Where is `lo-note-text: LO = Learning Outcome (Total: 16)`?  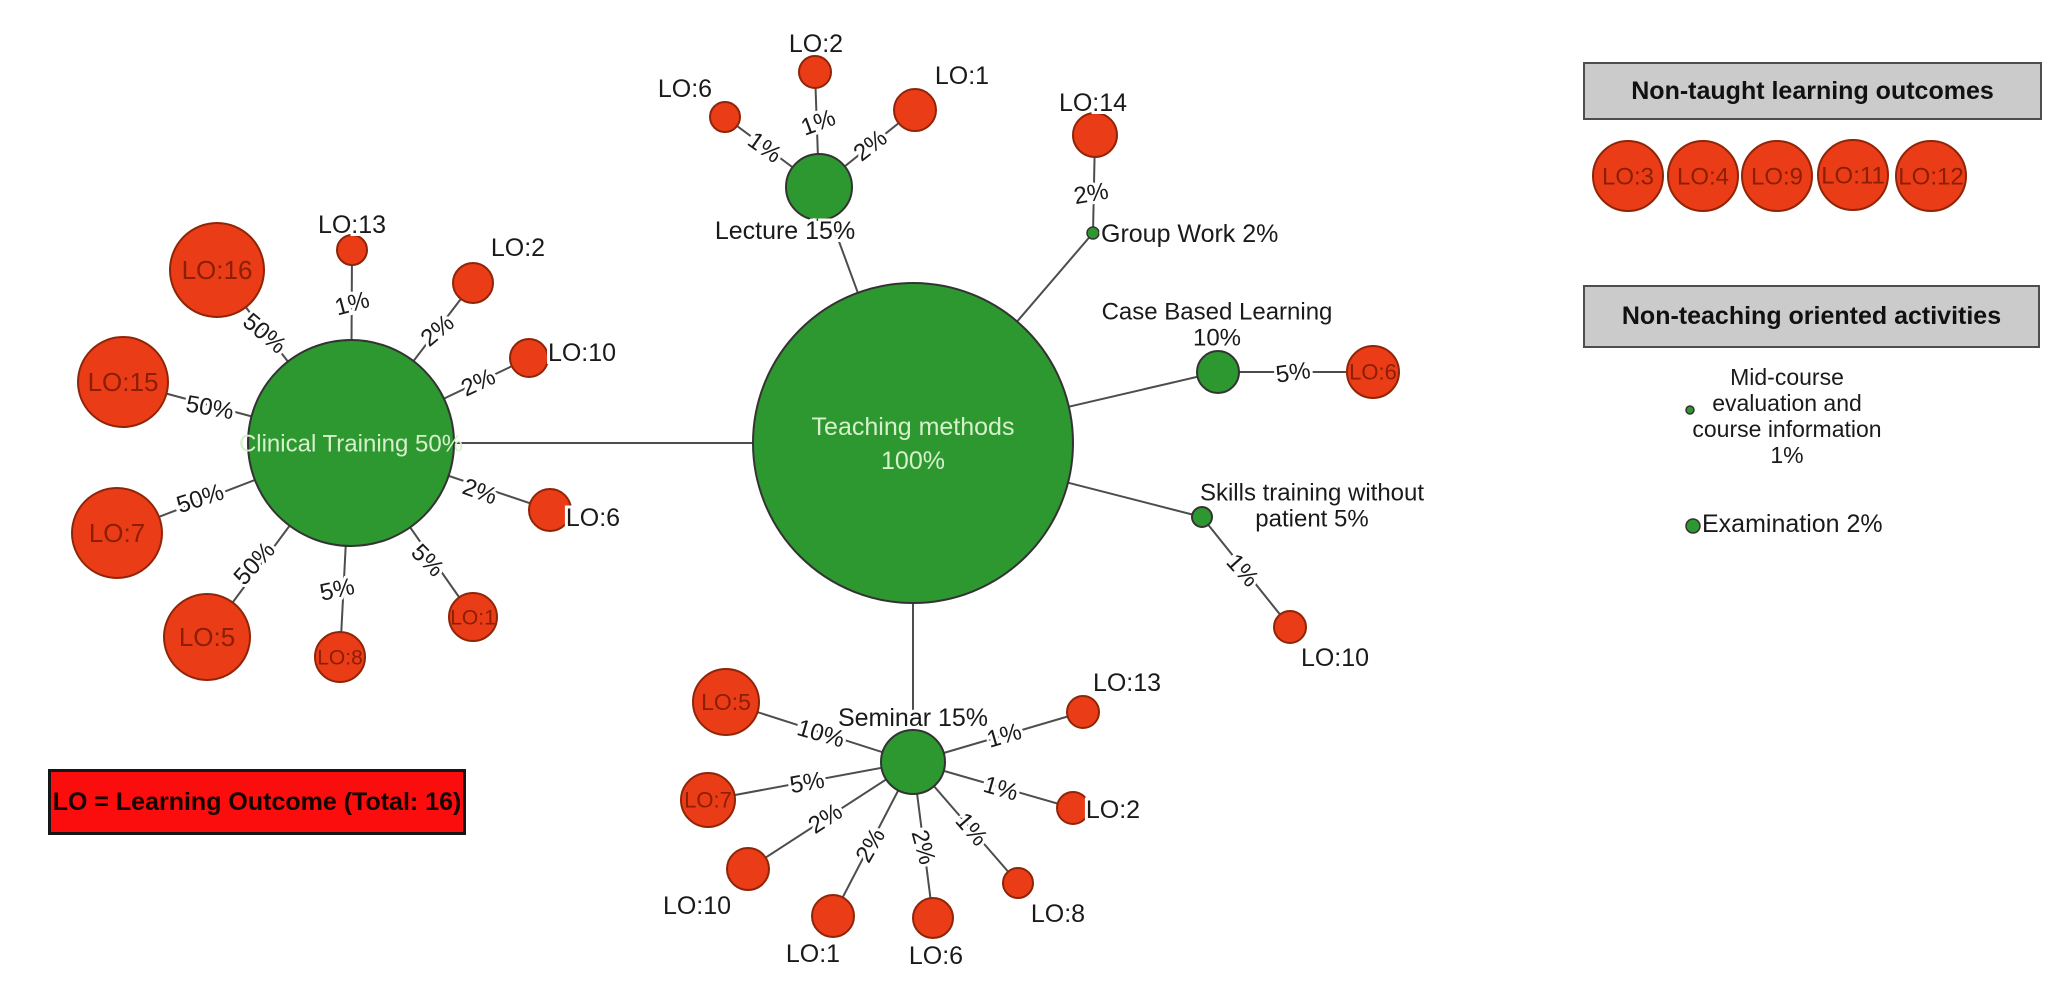
lo-note-text: LO = Learning Outcome (Total: 16) is located at coordinates (257, 801).